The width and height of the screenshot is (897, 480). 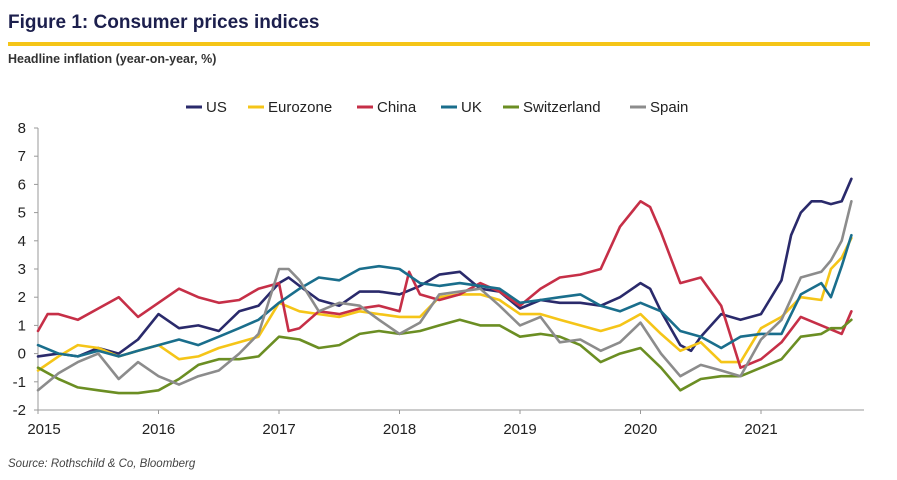 I want to click on y-tick-label: 7, so click(x=22, y=156).